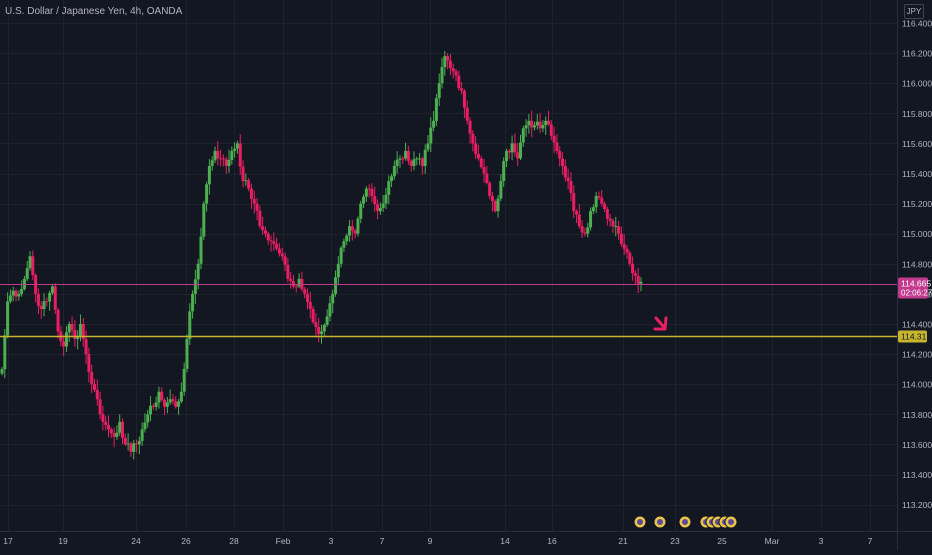 This screenshot has width=932, height=555. I want to click on currency-button: JPY, so click(914, 11).